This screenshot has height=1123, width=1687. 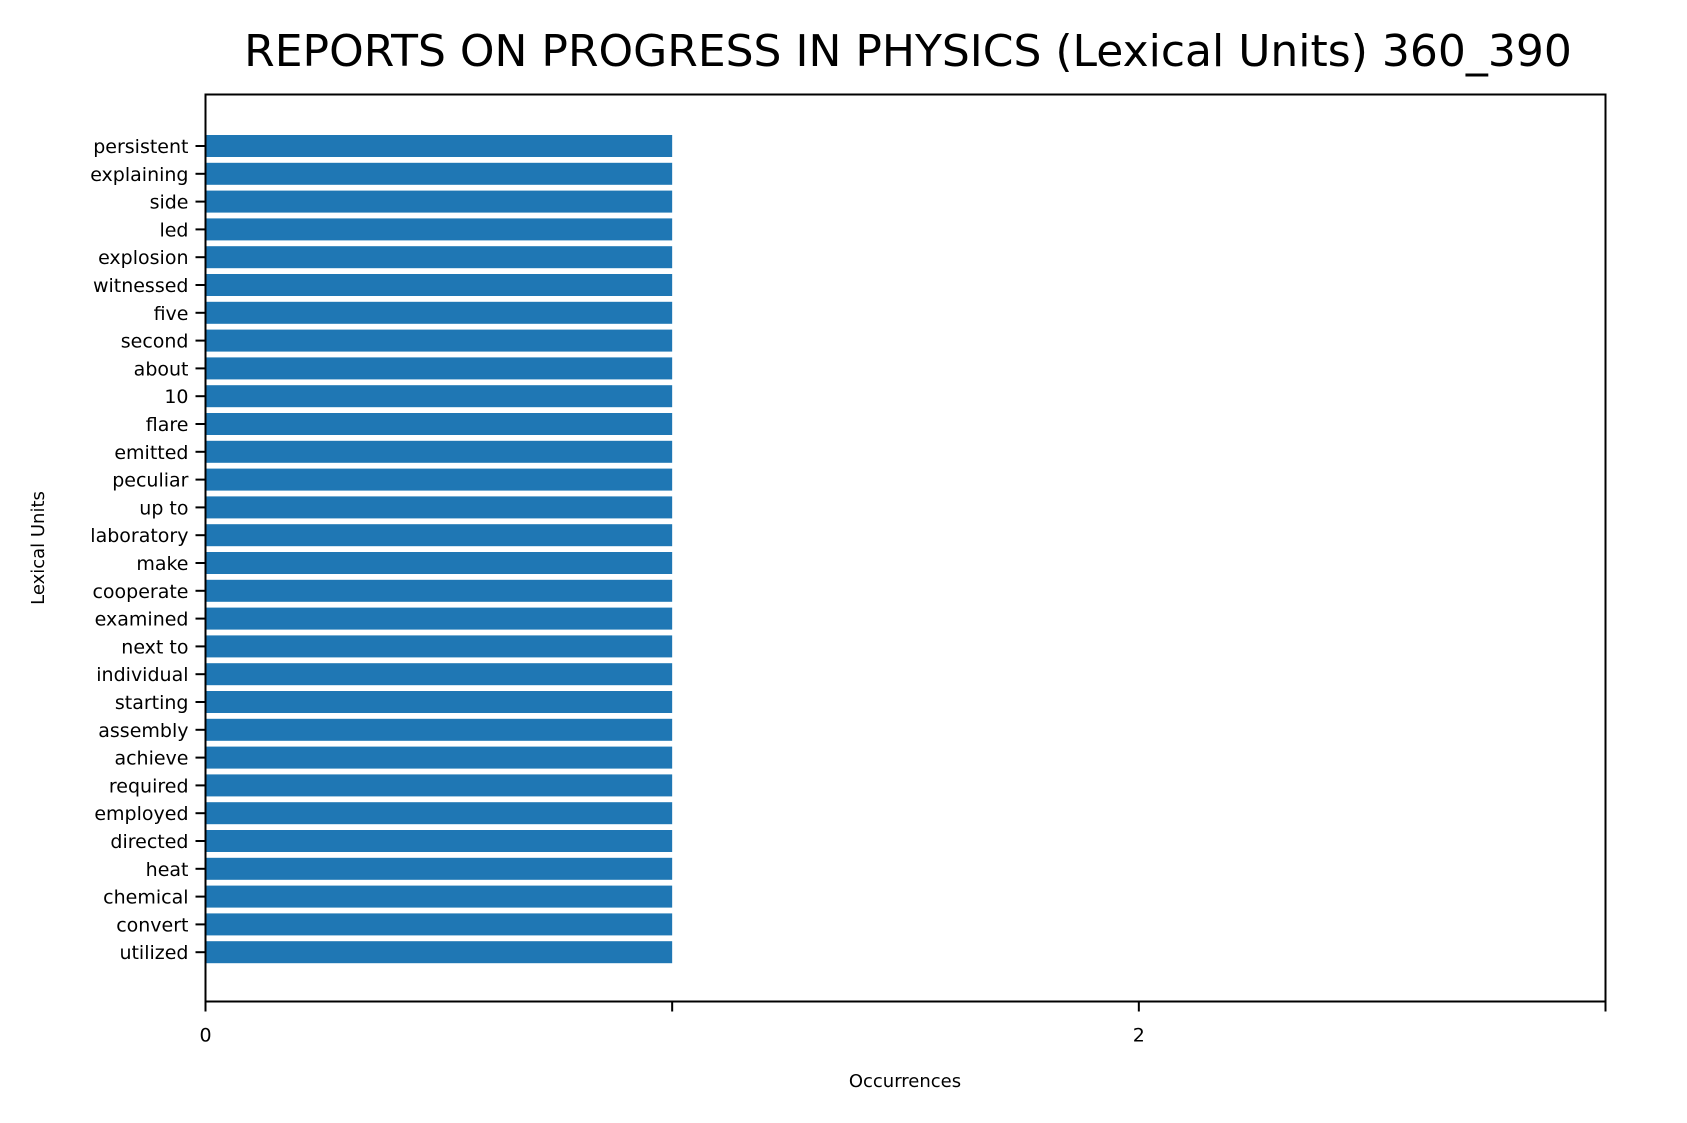 What do you see at coordinates (140, 592) in the screenshot?
I see `y-tick-label: cooperate` at bounding box center [140, 592].